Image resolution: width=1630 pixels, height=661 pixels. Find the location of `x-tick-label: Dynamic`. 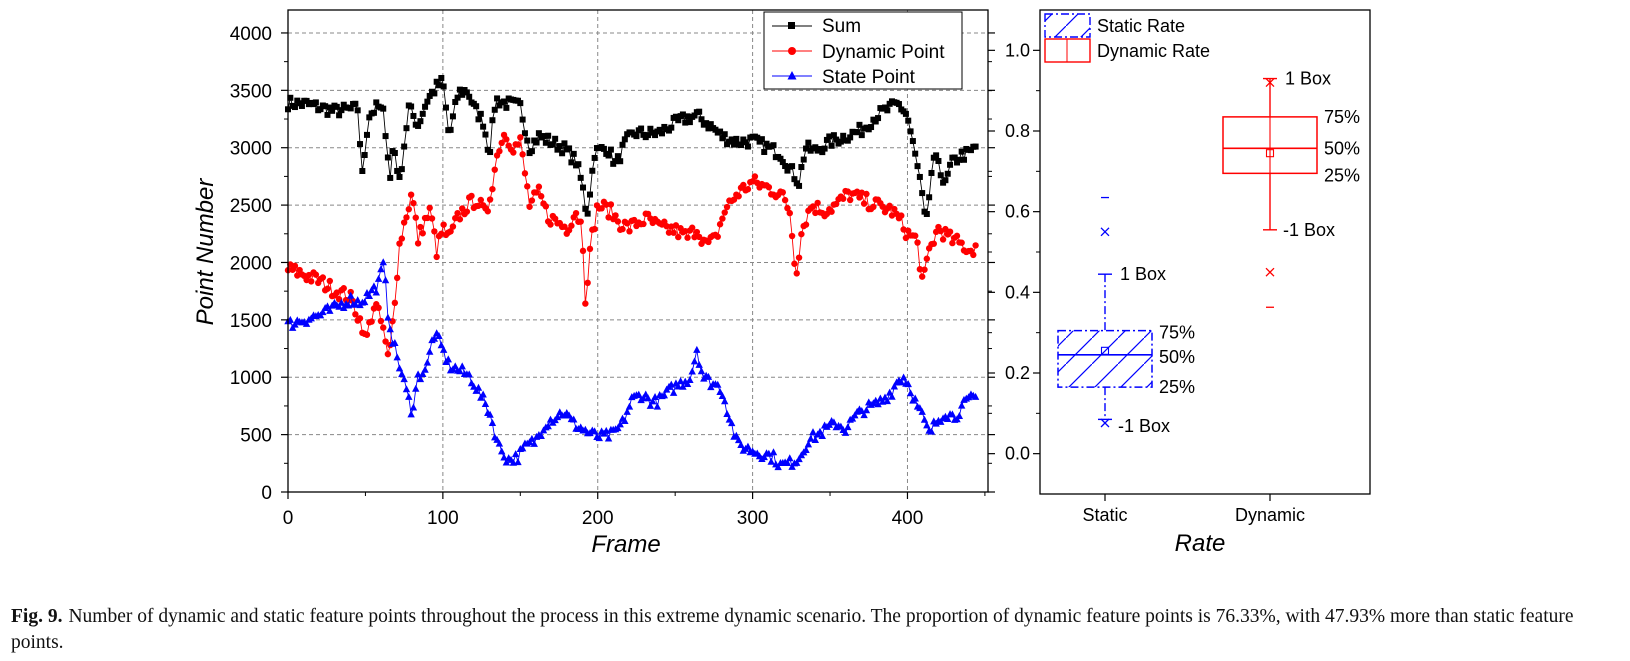

x-tick-label: Dynamic is located at coordinates (1270, 515).